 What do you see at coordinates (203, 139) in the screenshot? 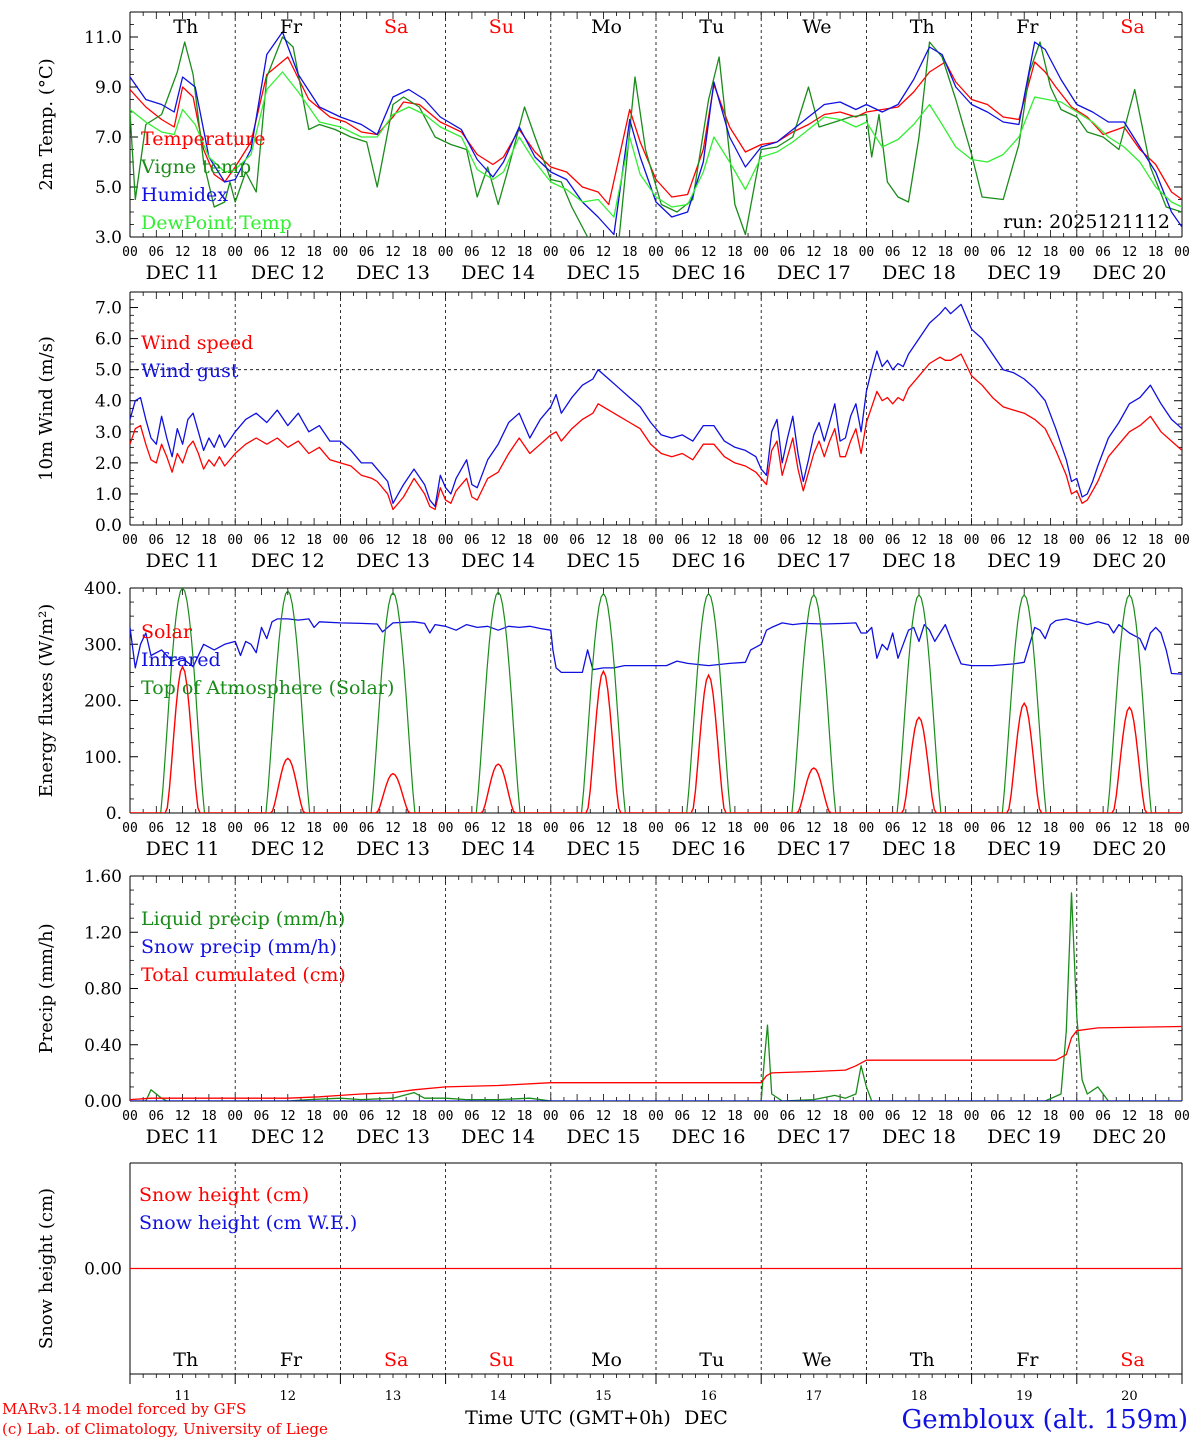
I see `legend-entry: Temperature` at bounding box center [203, 139].